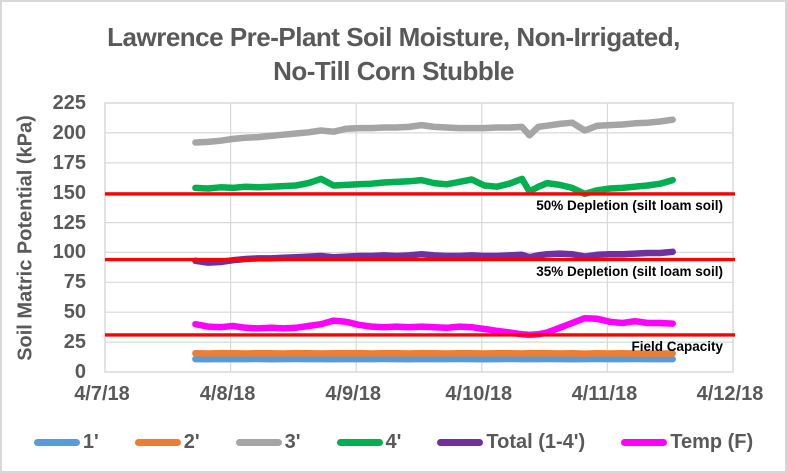  What do you see at coordinates (80, 372) in the screenshot?
I see `y-tick-label: 0` at bounding box center [80, 372].